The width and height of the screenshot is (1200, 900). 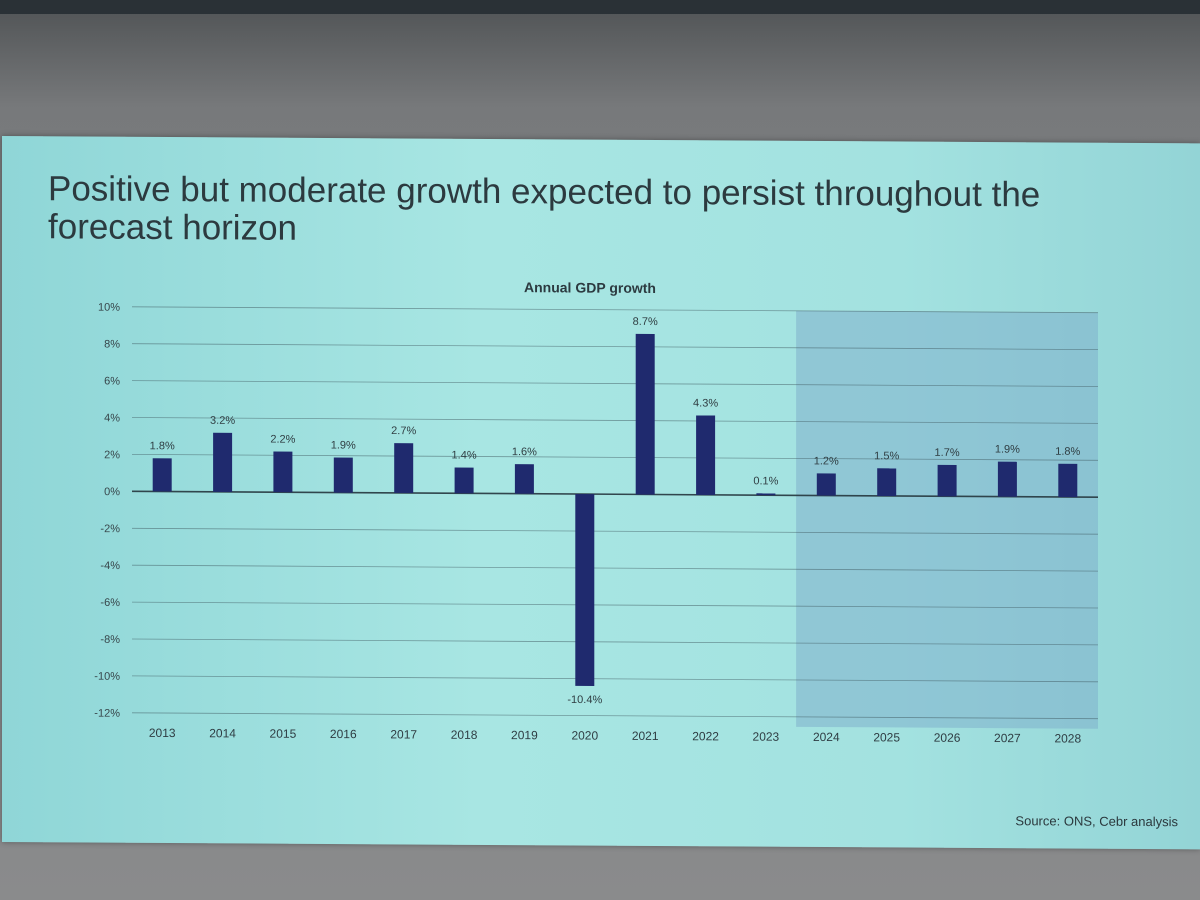 What do you see at coordinates (584, 735) in the screenshot?
I see `x-tick-label-2020: 2020` at bounding box center [584, 735].